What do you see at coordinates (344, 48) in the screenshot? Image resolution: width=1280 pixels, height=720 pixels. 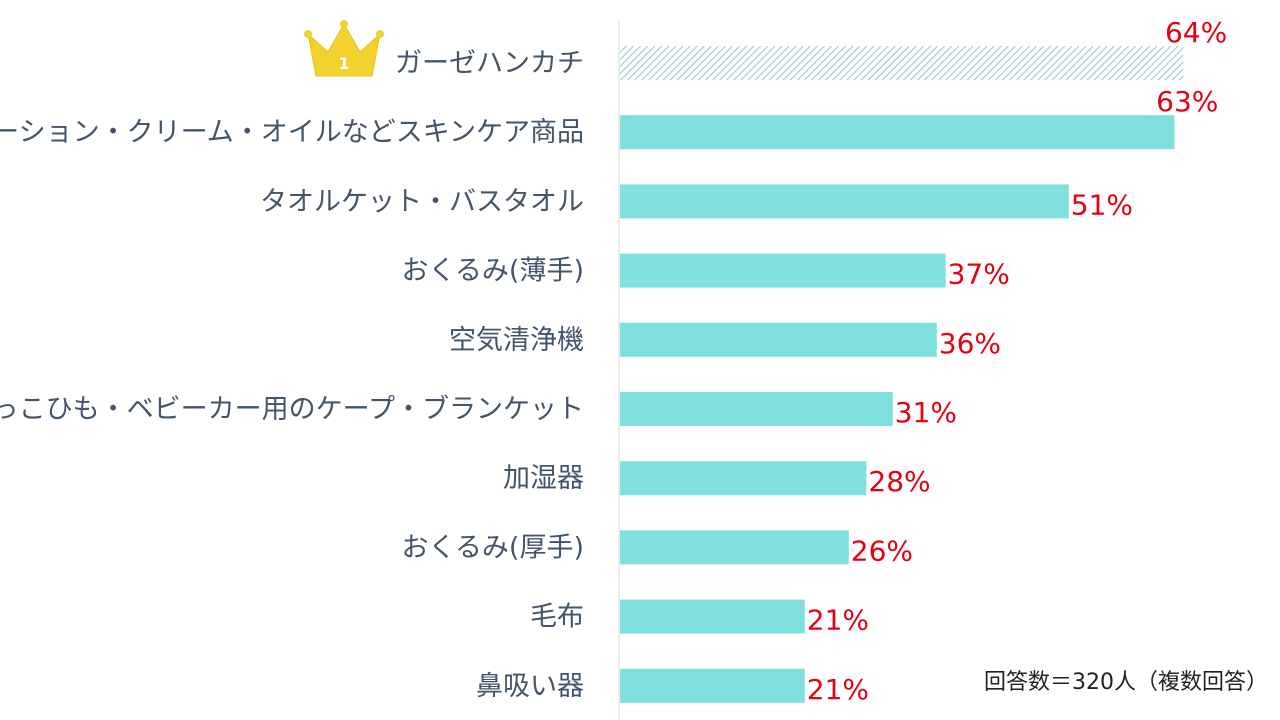 I see `crown-icon: 1` at bounding box center [344, 48].